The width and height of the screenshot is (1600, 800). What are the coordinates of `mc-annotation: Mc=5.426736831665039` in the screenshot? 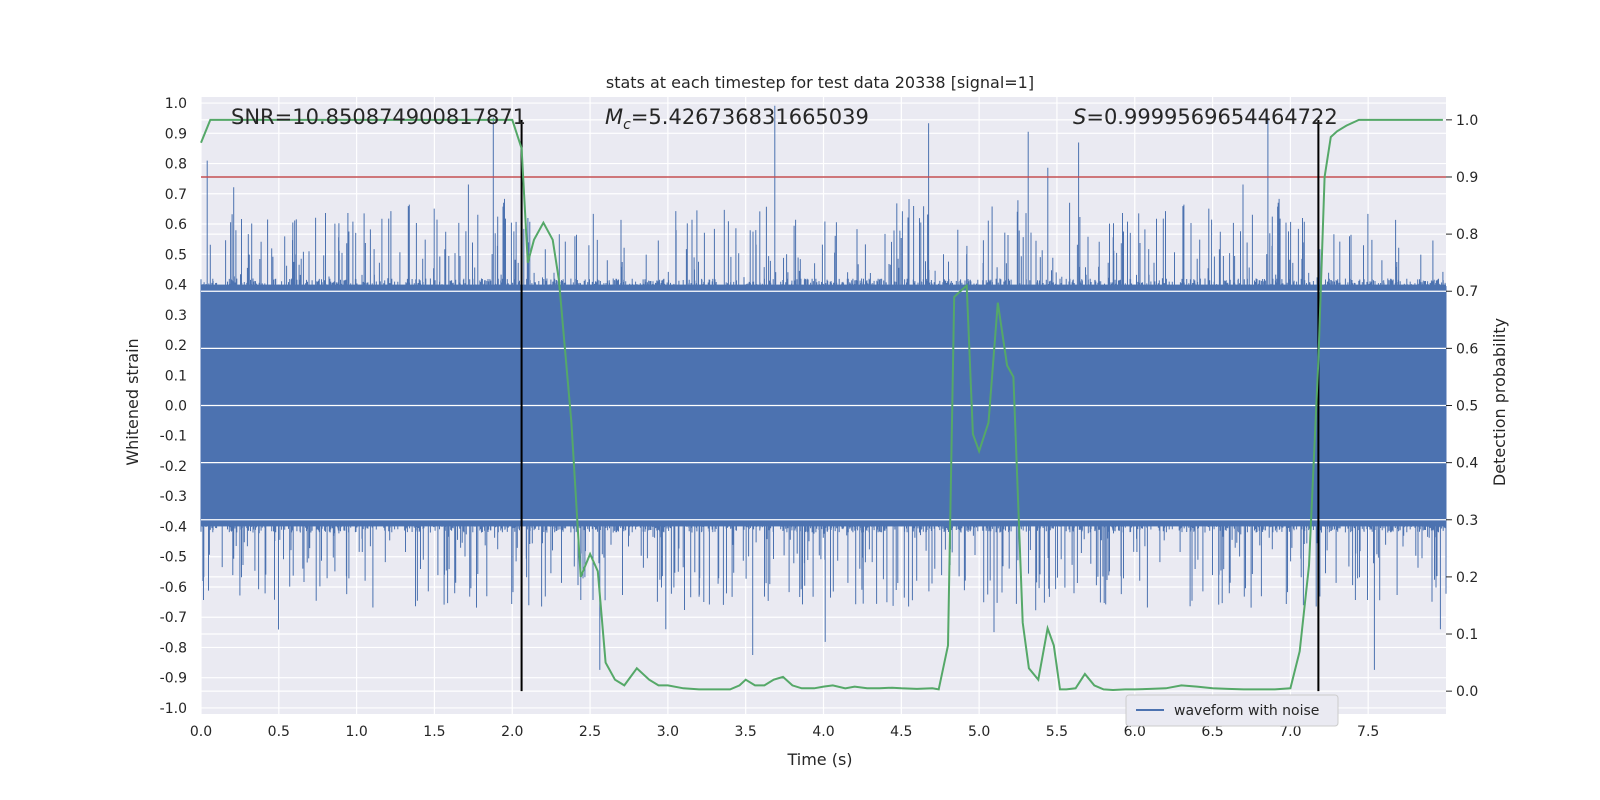 It's located at (737, 119).